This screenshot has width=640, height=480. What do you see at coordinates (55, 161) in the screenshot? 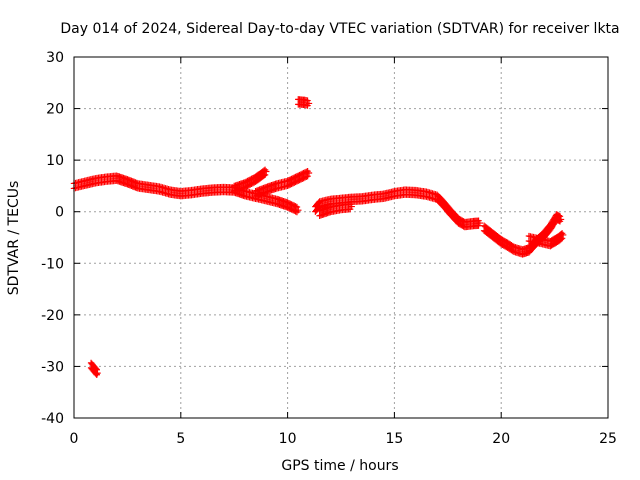
I see `y-tick-label: 10` at bounding box center [55, 161].